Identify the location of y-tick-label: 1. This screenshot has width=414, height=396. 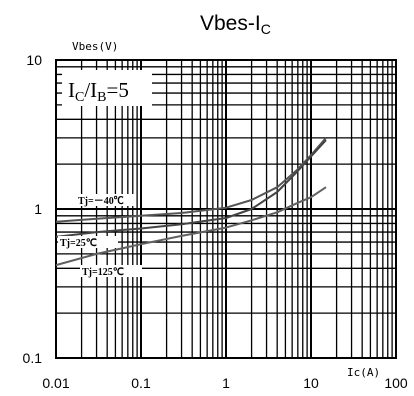
(38, 209).